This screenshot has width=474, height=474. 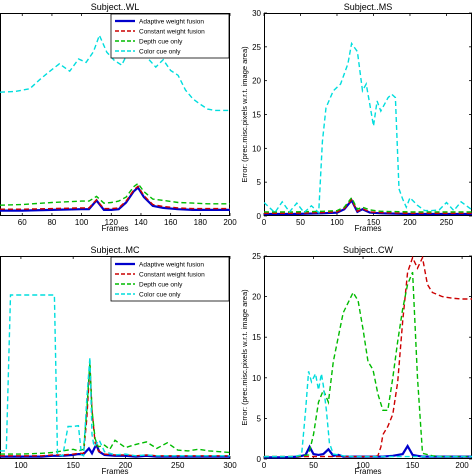 I want to click on x-tick-label: 120, so click(x=112, y=222).